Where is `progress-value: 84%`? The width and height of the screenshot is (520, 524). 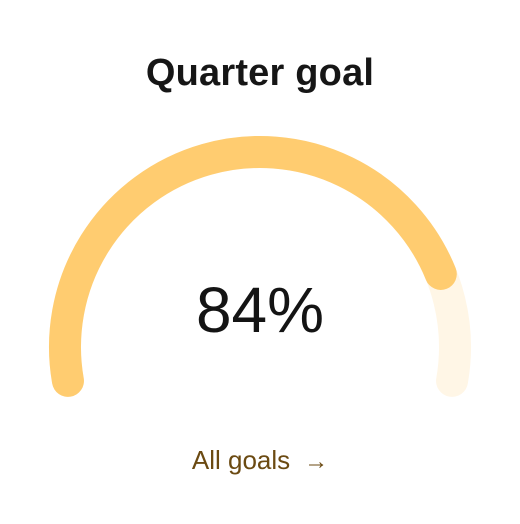 progress-value: 84% is located at coordinates (260, 310).